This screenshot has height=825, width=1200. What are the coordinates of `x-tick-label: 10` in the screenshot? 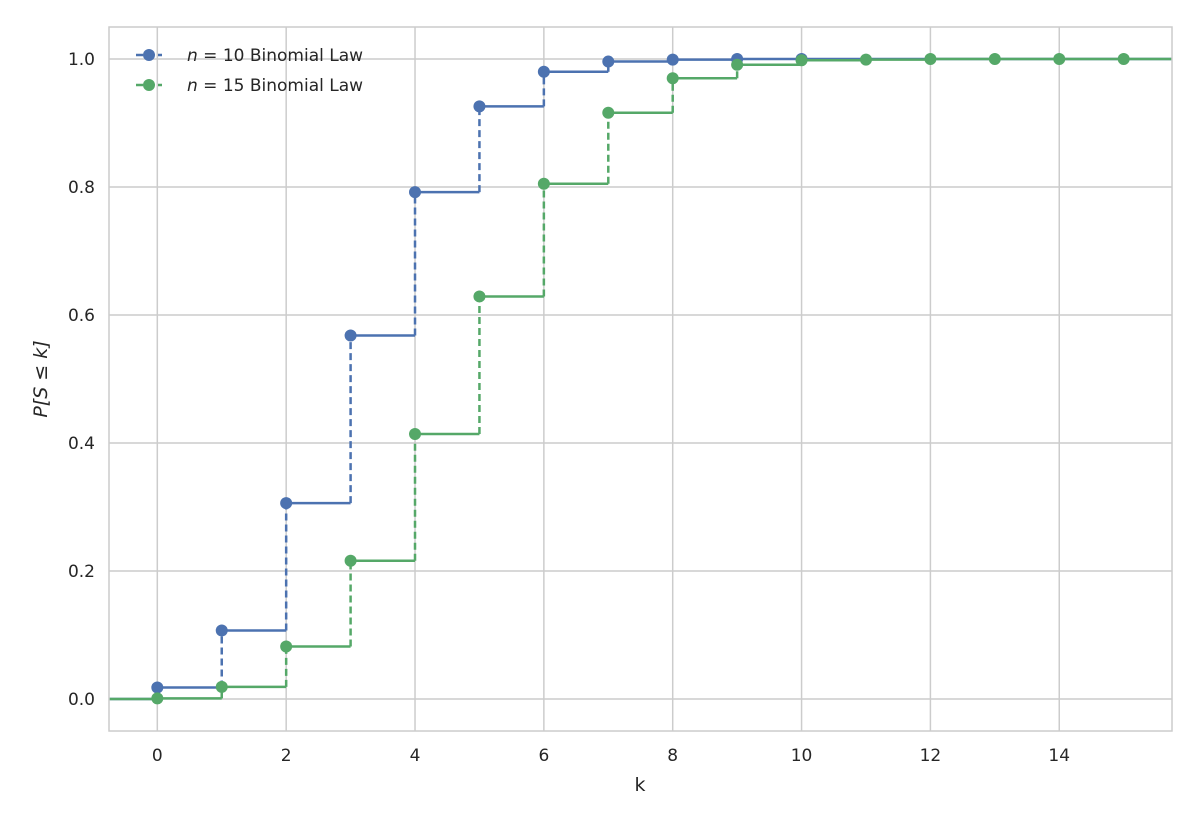 It's located at (802, 756).